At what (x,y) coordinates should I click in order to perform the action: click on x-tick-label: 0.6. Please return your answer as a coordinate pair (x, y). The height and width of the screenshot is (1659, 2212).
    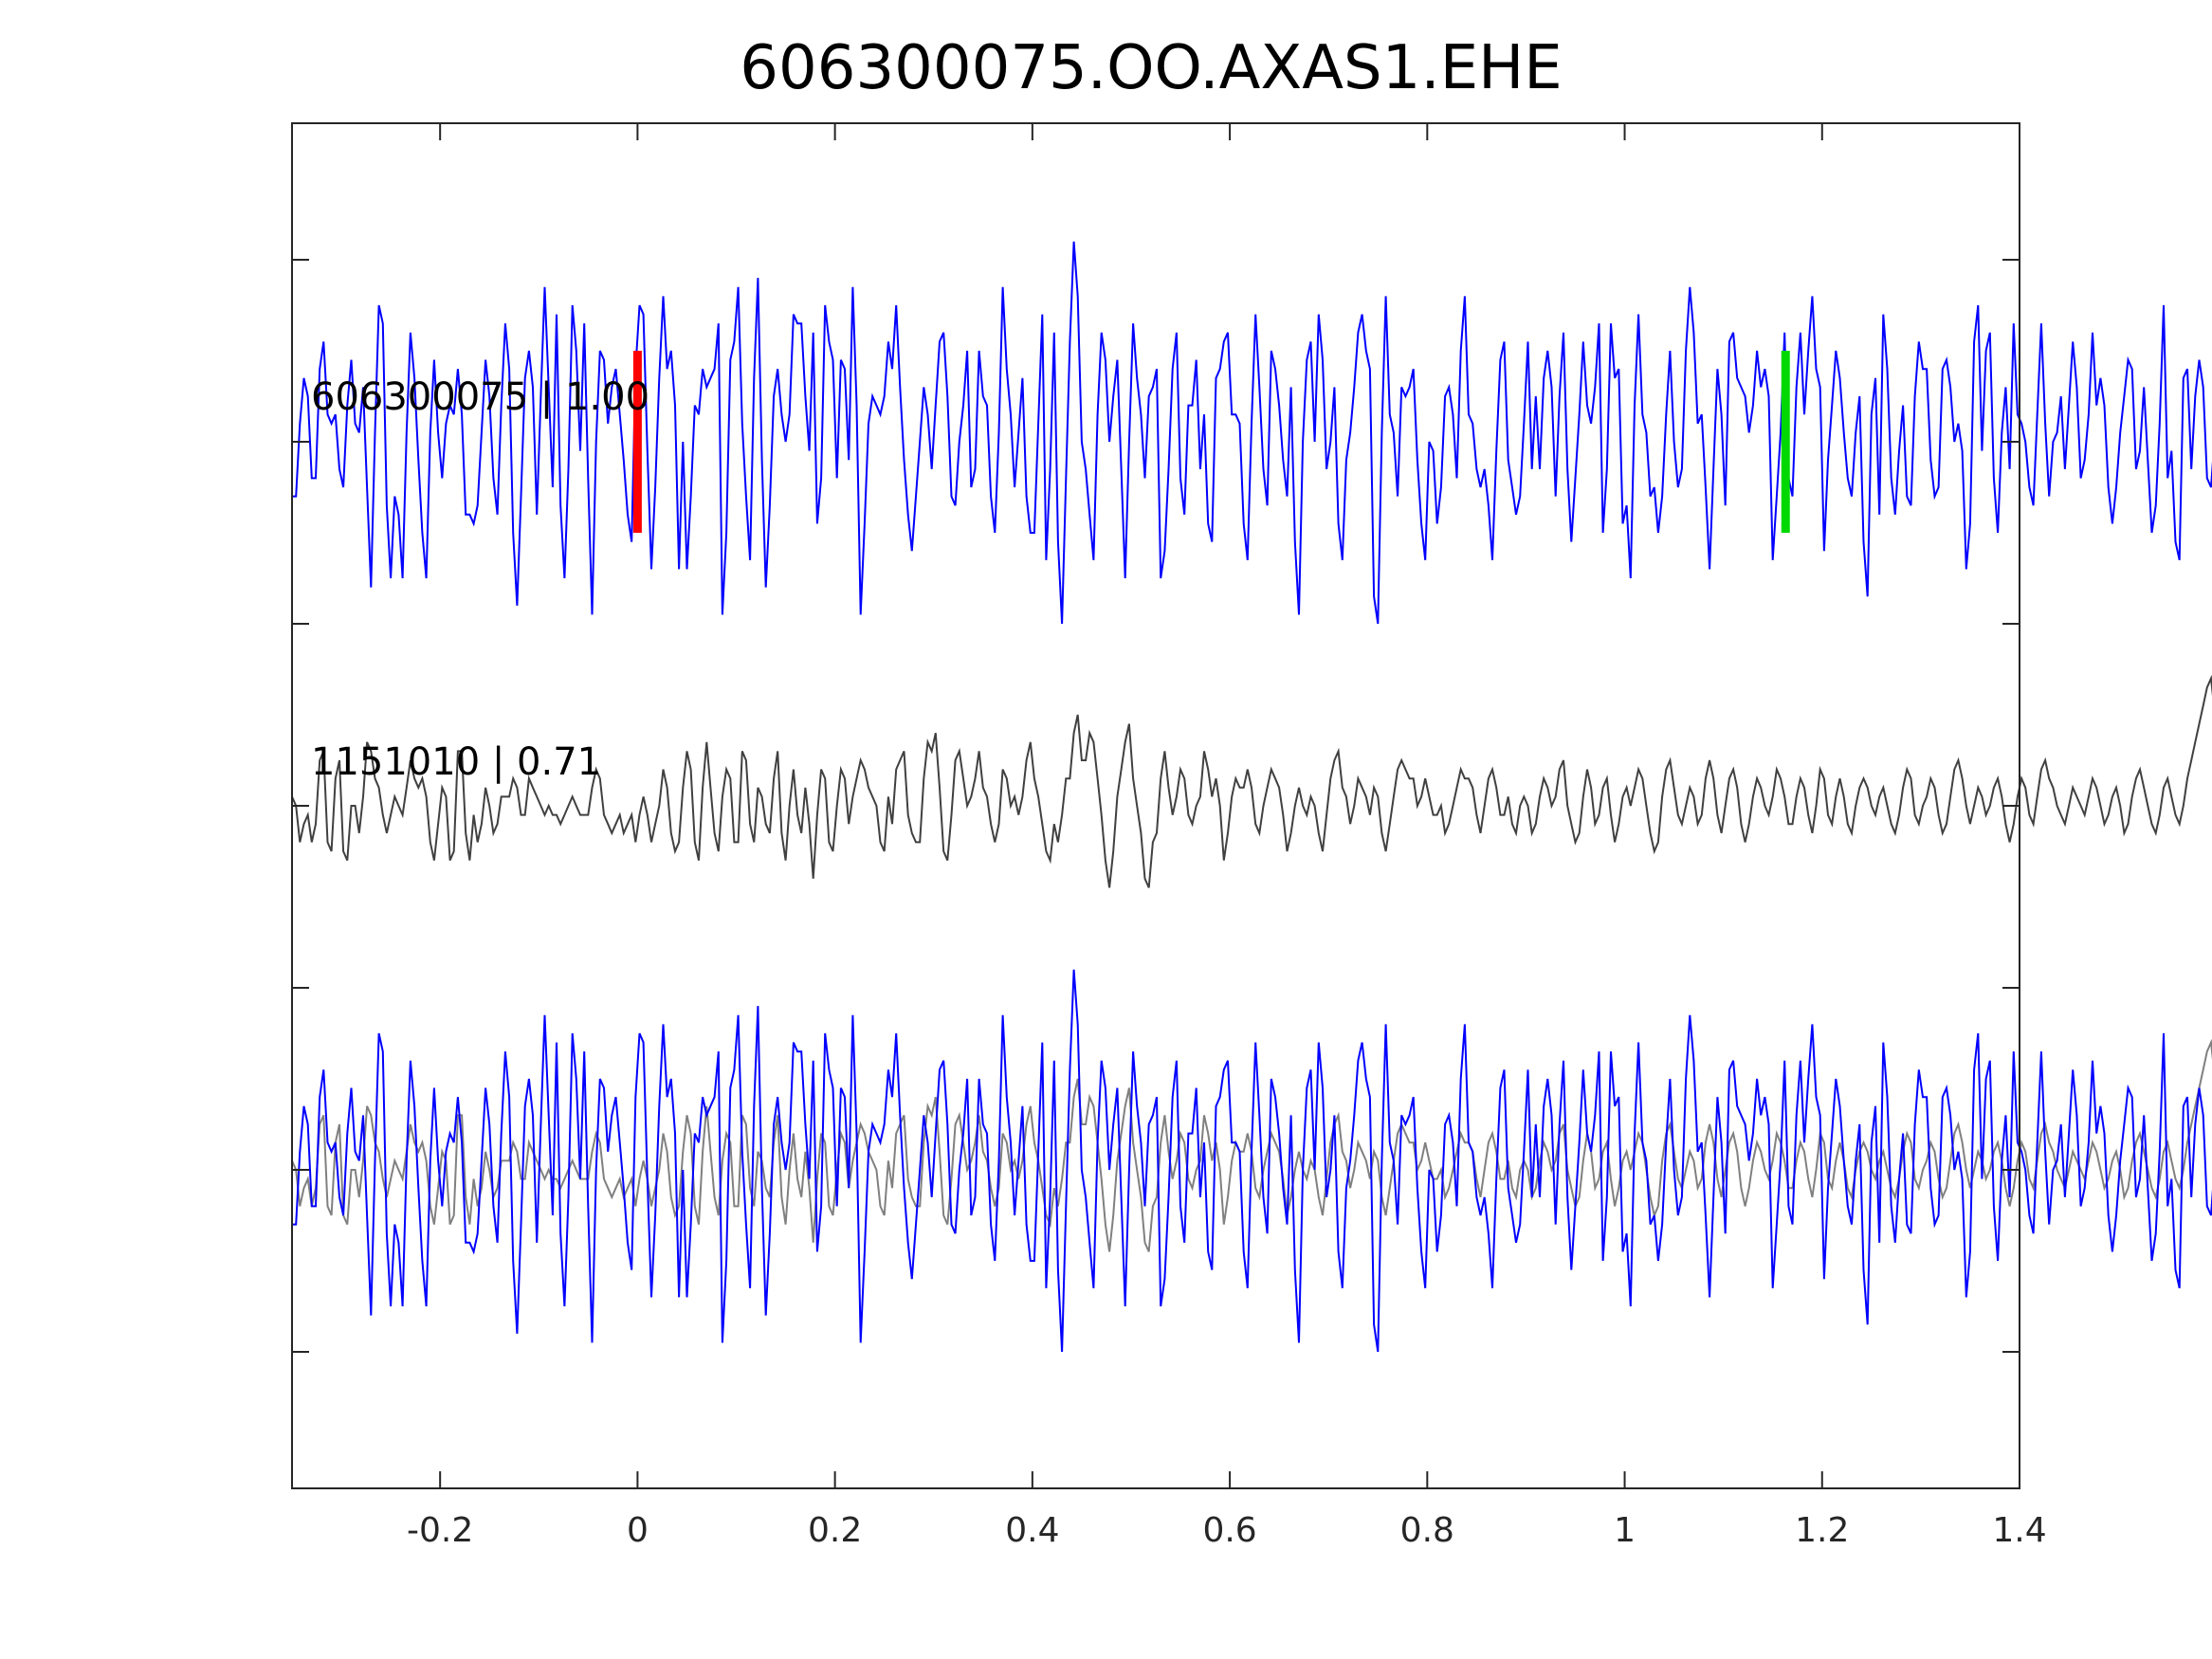
    Looking at the image, I should click on (1229, 1530).